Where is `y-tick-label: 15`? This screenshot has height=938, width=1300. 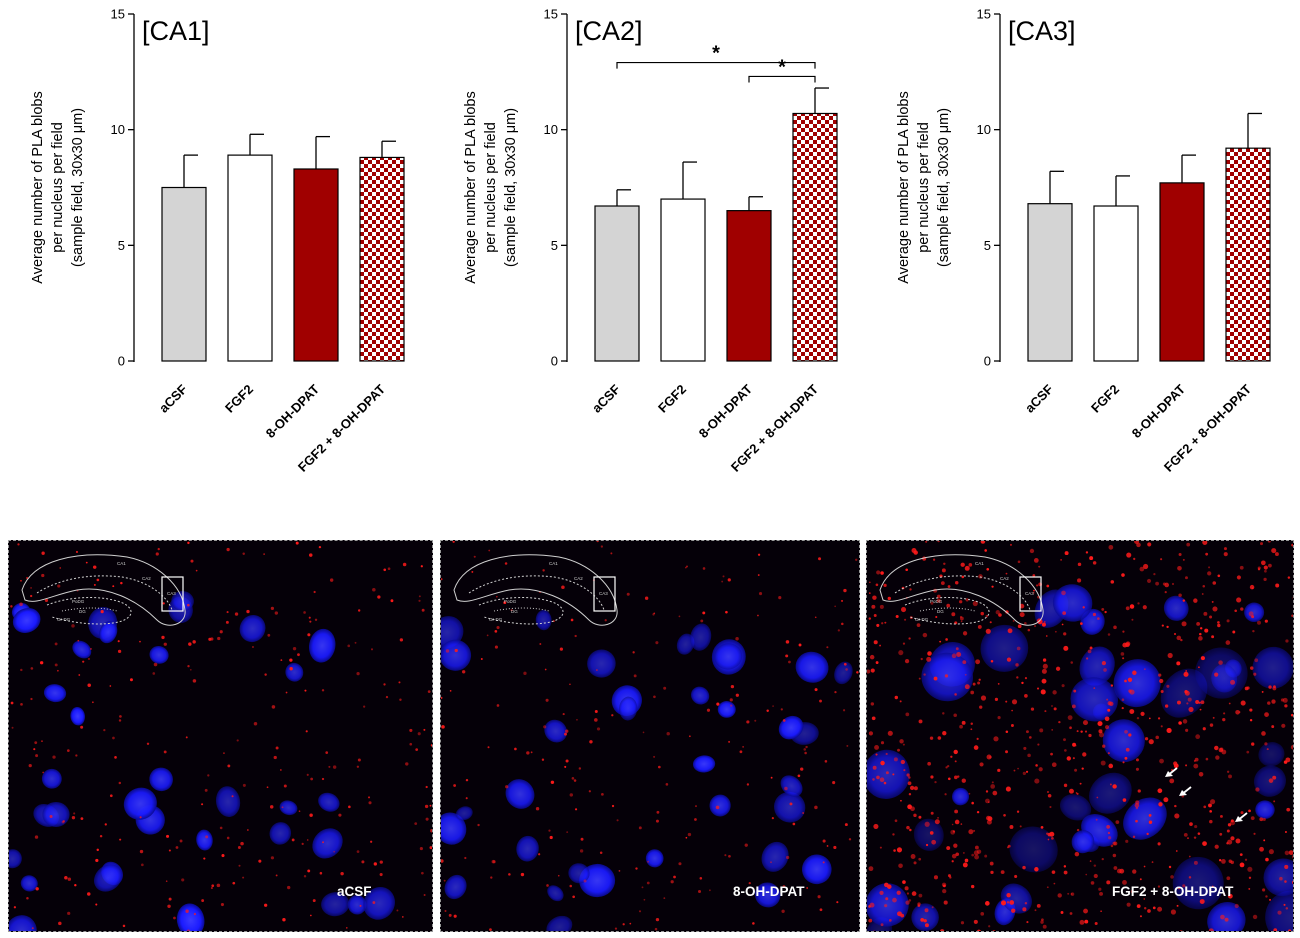 y-tick-label: 15 is located at coordinates (118, 14).